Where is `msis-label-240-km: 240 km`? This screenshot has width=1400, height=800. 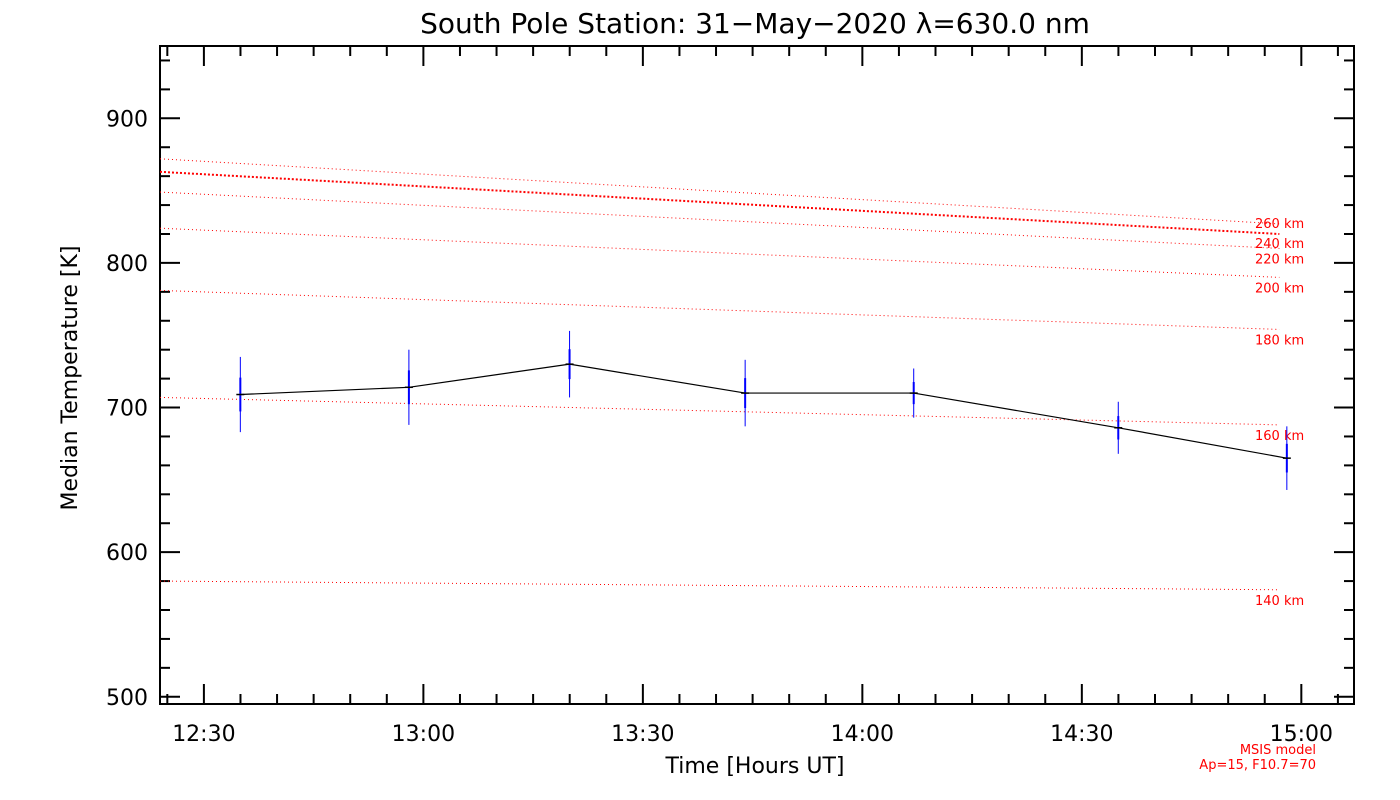 msis-label-240-km: 240 km is located at coordinates (1279, 244).